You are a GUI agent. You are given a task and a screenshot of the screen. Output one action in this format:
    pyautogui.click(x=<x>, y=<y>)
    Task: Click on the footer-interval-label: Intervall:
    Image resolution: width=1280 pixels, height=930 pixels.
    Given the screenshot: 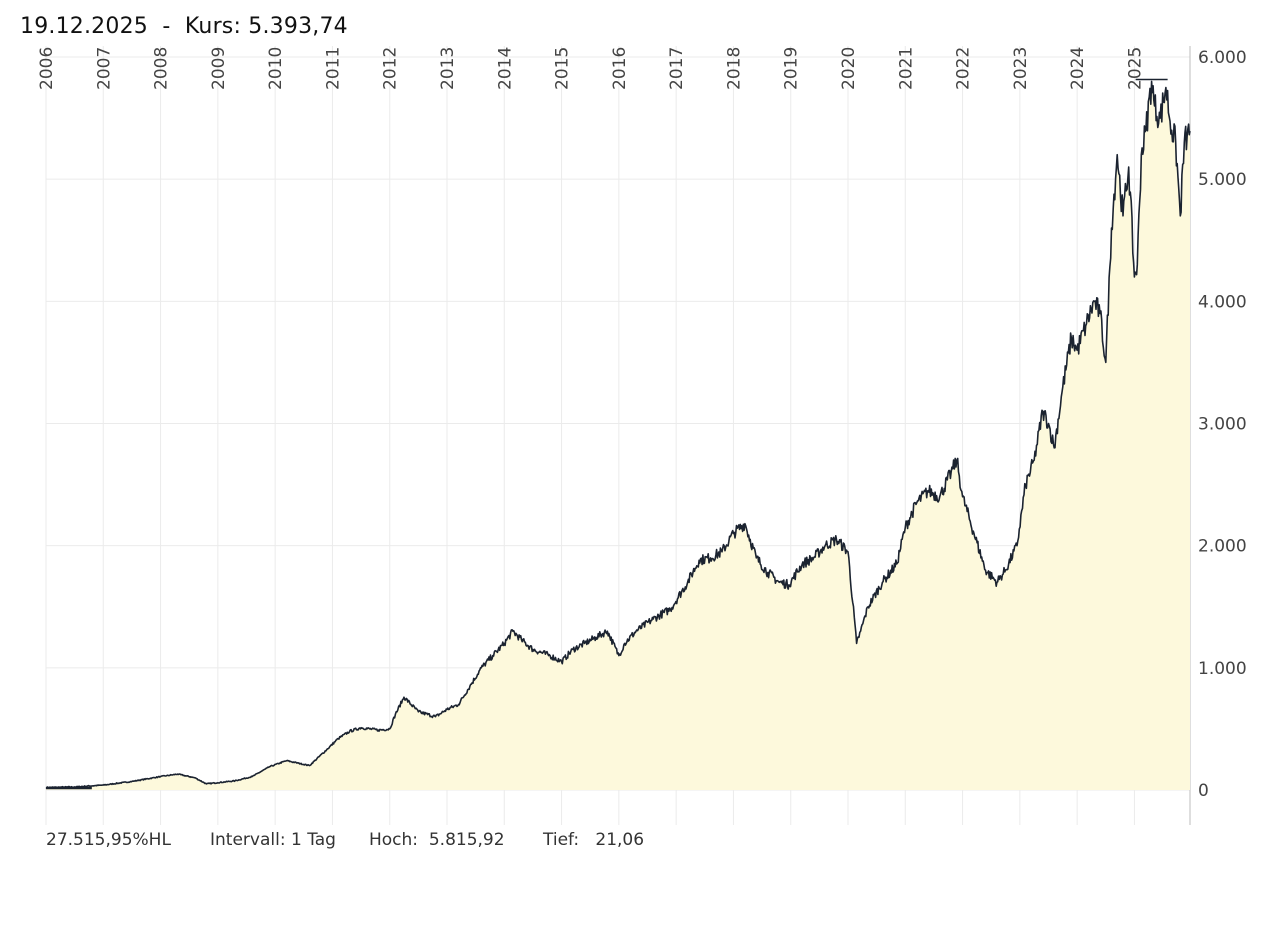 What is the action you would take?
    pyautogui.click(x=248, y=840)
    